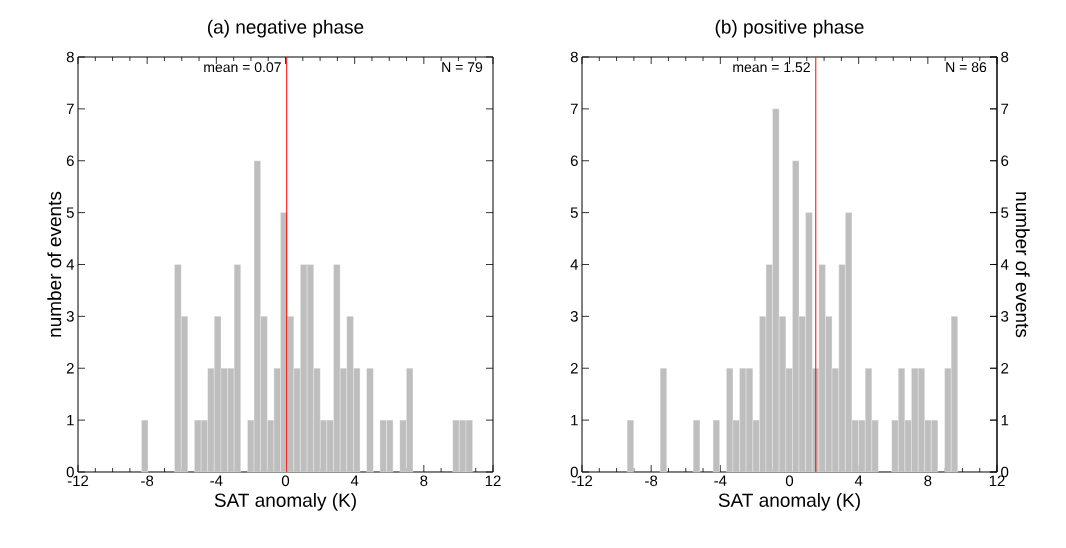 The height and width of the screenshot is (548, 1066). I want to click on y-axis-title: number of events, so click(54, 264).